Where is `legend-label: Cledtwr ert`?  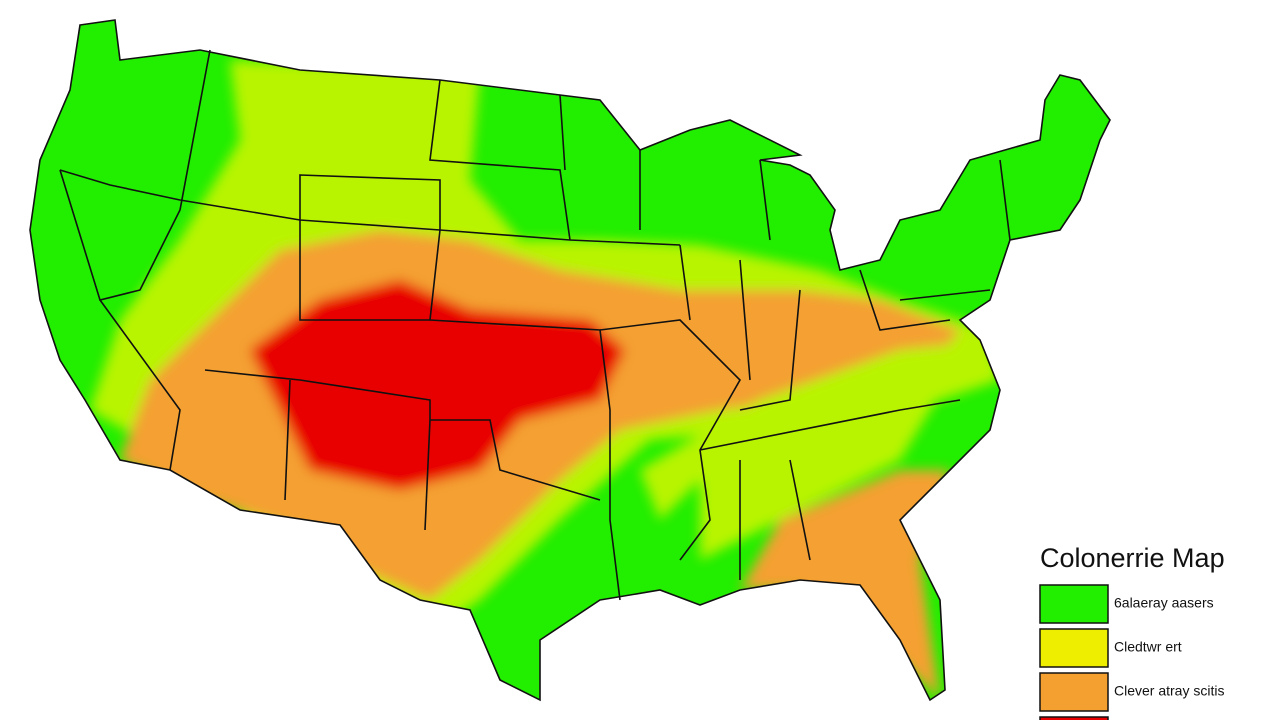
legend-label: Cledtwr ert is located at coordinates (1148, 647).